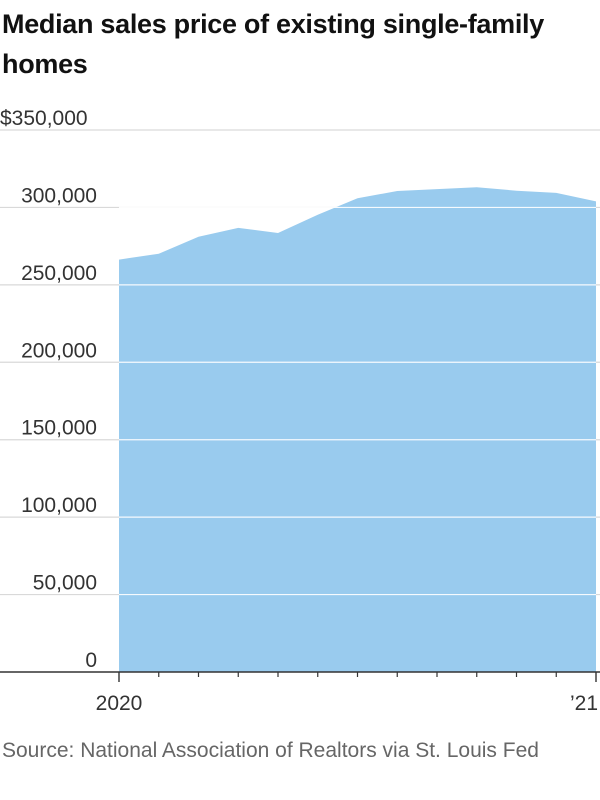 Image resolution: width=600 pixels, height=800 pixels. I want to click on x-tick-label: ’21, so click(584, 703).